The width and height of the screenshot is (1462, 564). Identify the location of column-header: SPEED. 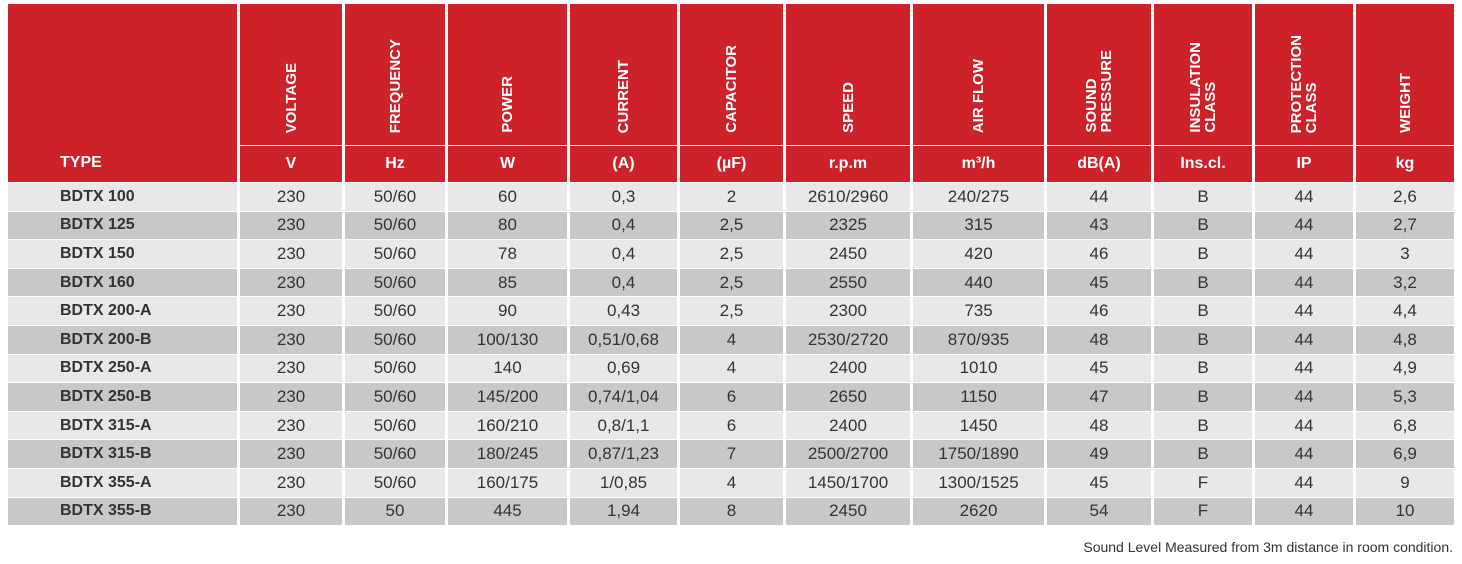
(848, 74).